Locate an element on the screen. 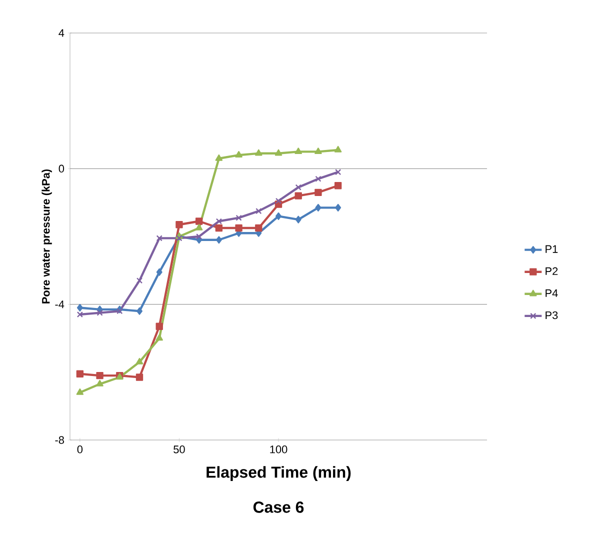 Image resolution: width=605 pixels, height=541 pixels. legend-label: P2 is located at coordinates (552, 271).